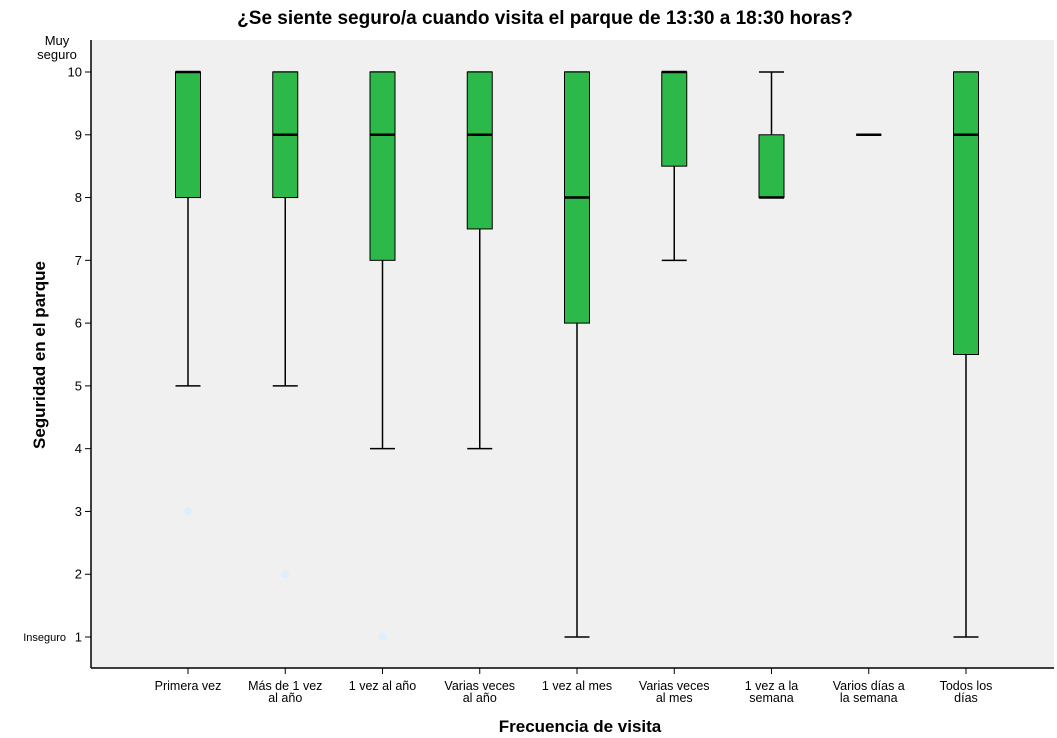 The height and width of the screenshot is (738, 1057). What do you see at coordinates (78, 134) in the screenshot?
I see `y-tick-label: 9` at bounding box center [78, 134].